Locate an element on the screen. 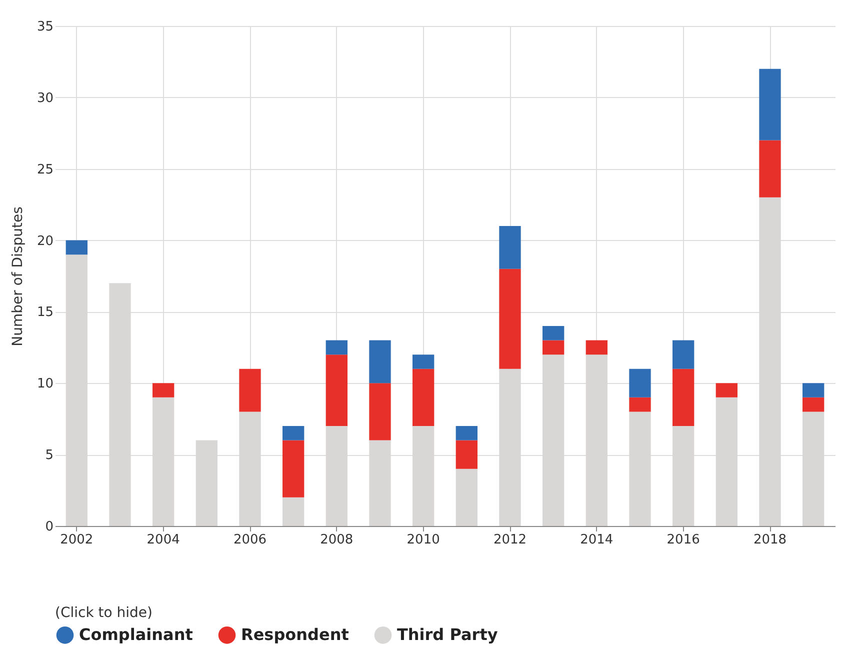 This screenshot has width=867, height=670. y-tick-label: 30 is located at coordinates (45, 98).